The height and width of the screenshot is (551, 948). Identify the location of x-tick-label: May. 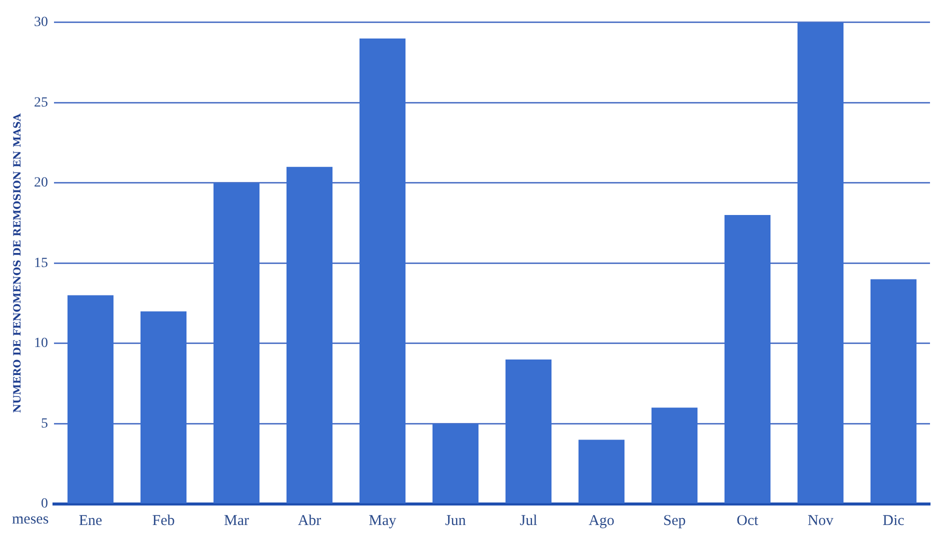
(382, 520).